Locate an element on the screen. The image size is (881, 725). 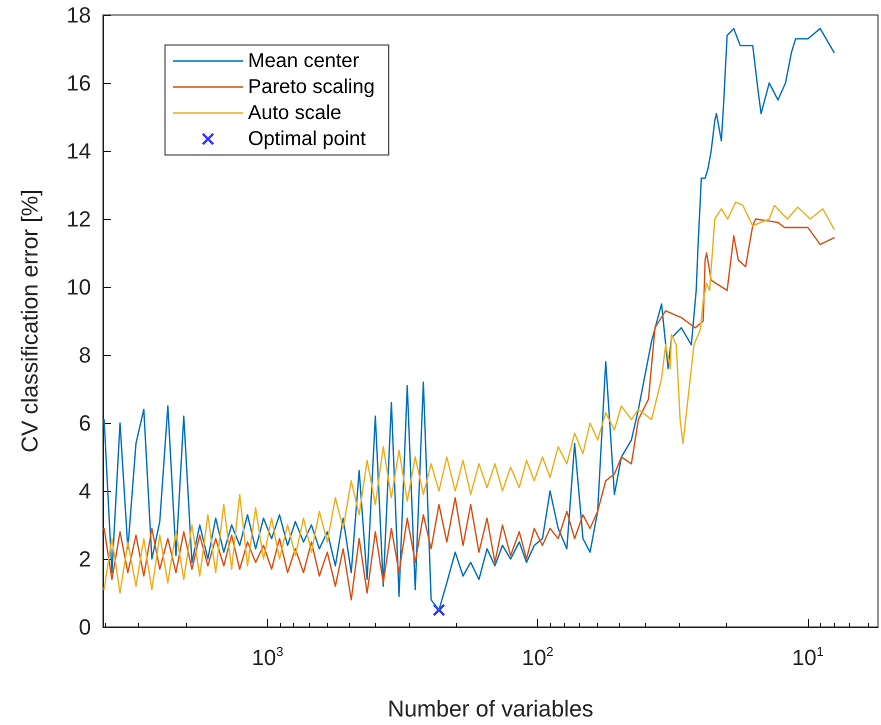
y-tick-label: 14 is located at coordinates (78, 151).